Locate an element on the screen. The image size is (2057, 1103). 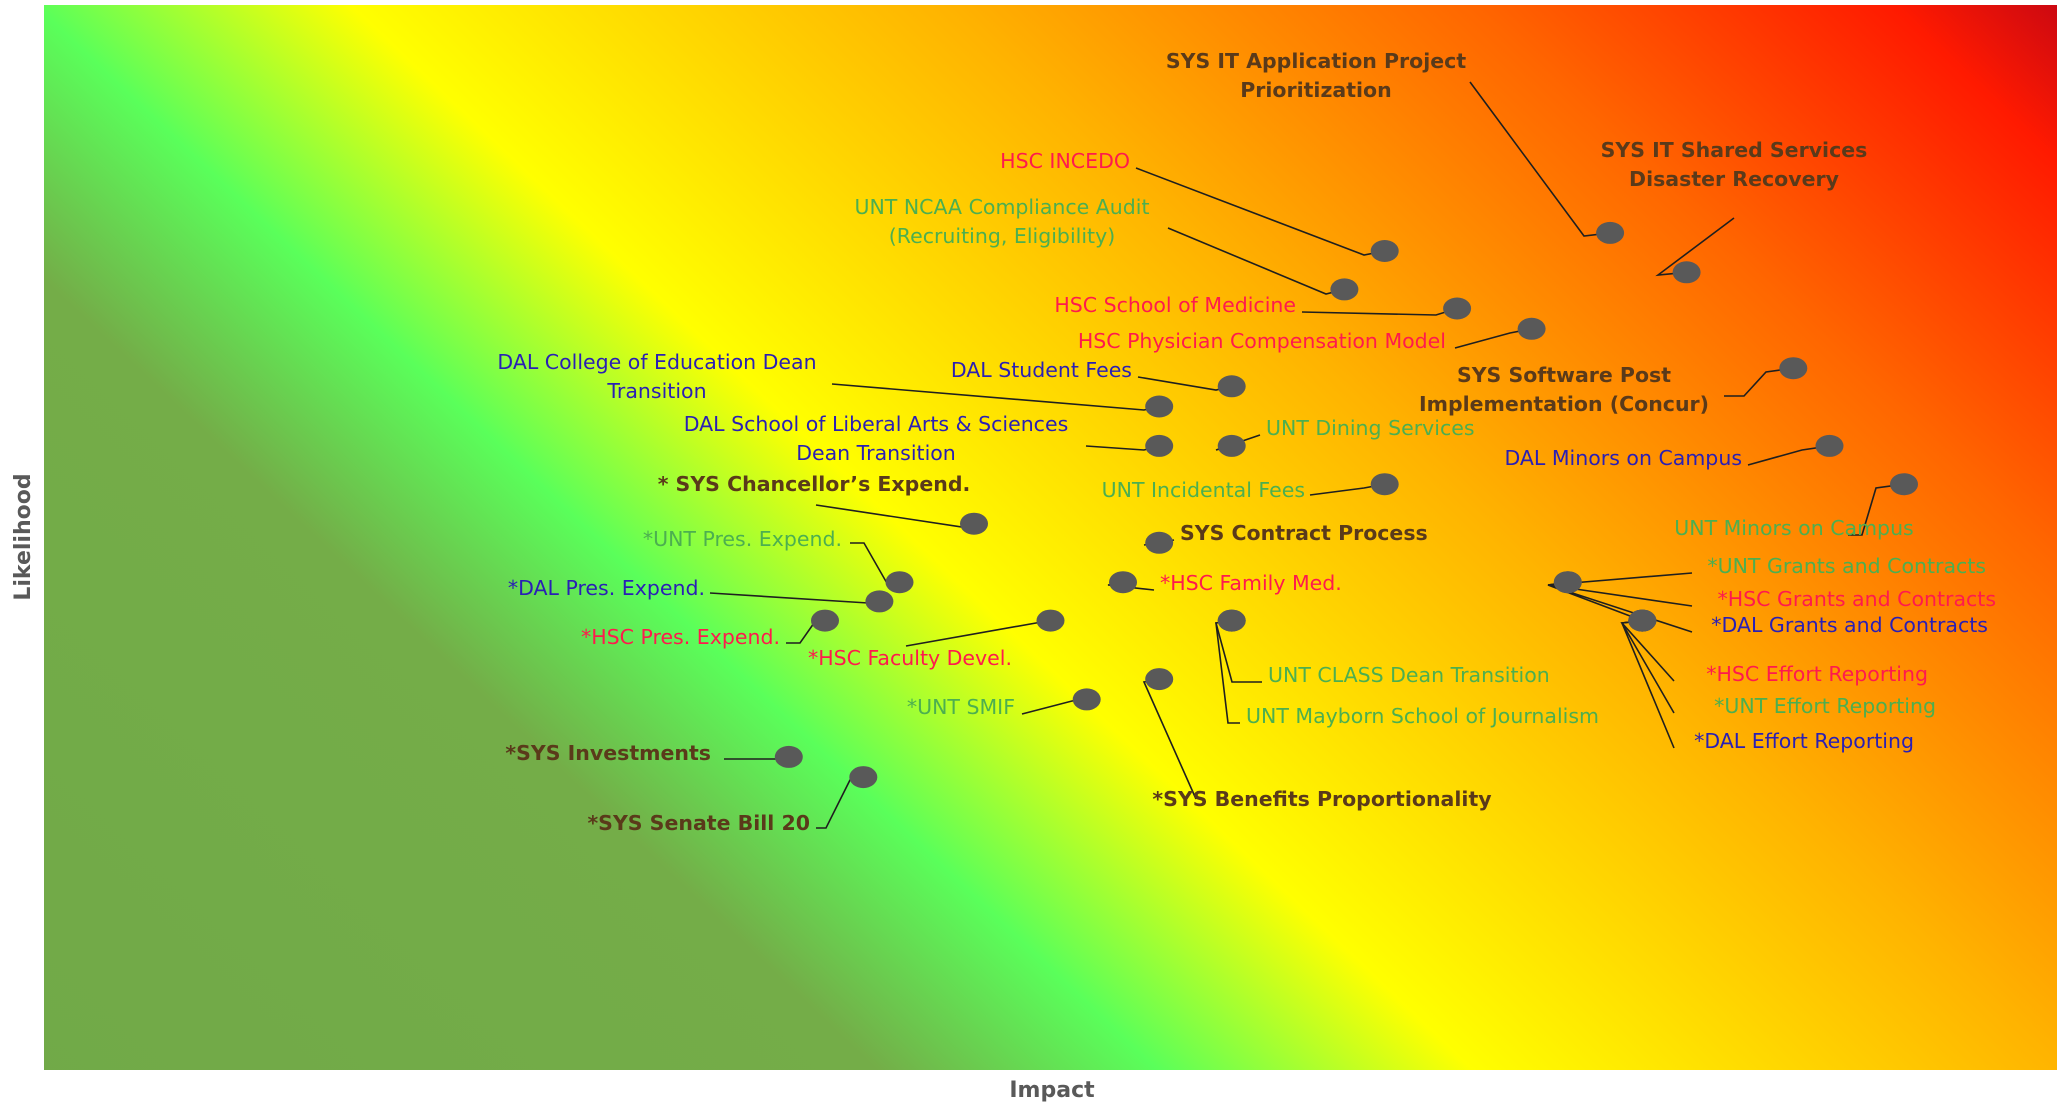
data-label-12: UNT Incidental Fees is located at coordinates (1203, 490).